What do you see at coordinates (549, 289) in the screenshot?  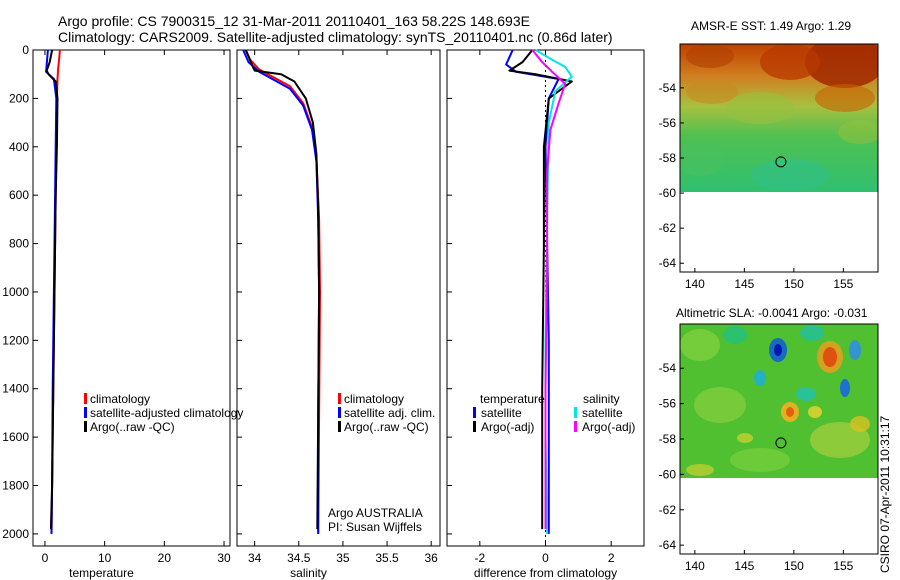 I see `series-line-salinity-argo-adj` at bounding box center [549, 289].